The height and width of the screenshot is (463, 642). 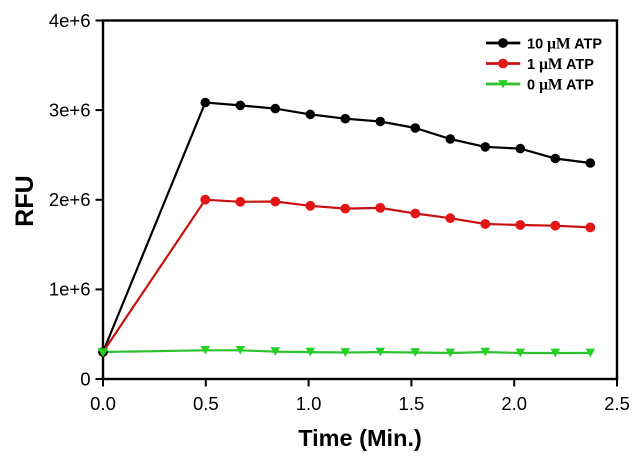 What do you see at coordinates (564, 43) in the screenshot?
I see `svg-text: 10 μM ATP` at bounding box center [564, 43].